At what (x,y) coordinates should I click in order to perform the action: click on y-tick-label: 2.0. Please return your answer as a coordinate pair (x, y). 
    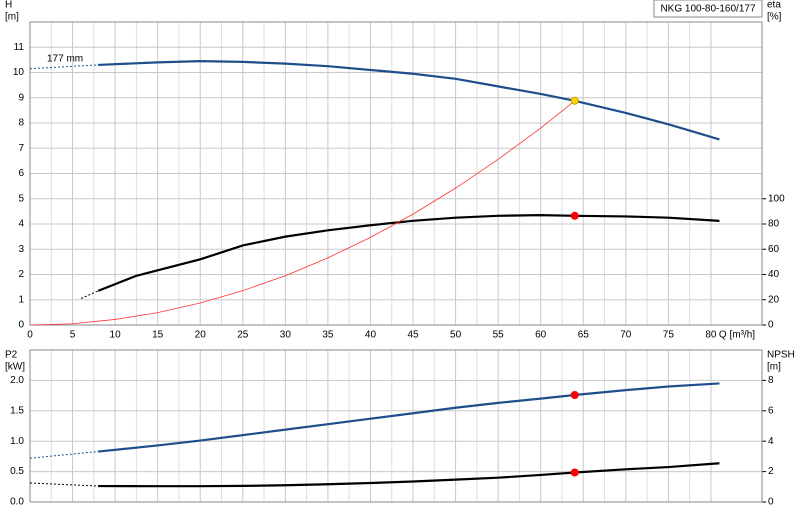
    Looking at the image, I should click on (17, 380).